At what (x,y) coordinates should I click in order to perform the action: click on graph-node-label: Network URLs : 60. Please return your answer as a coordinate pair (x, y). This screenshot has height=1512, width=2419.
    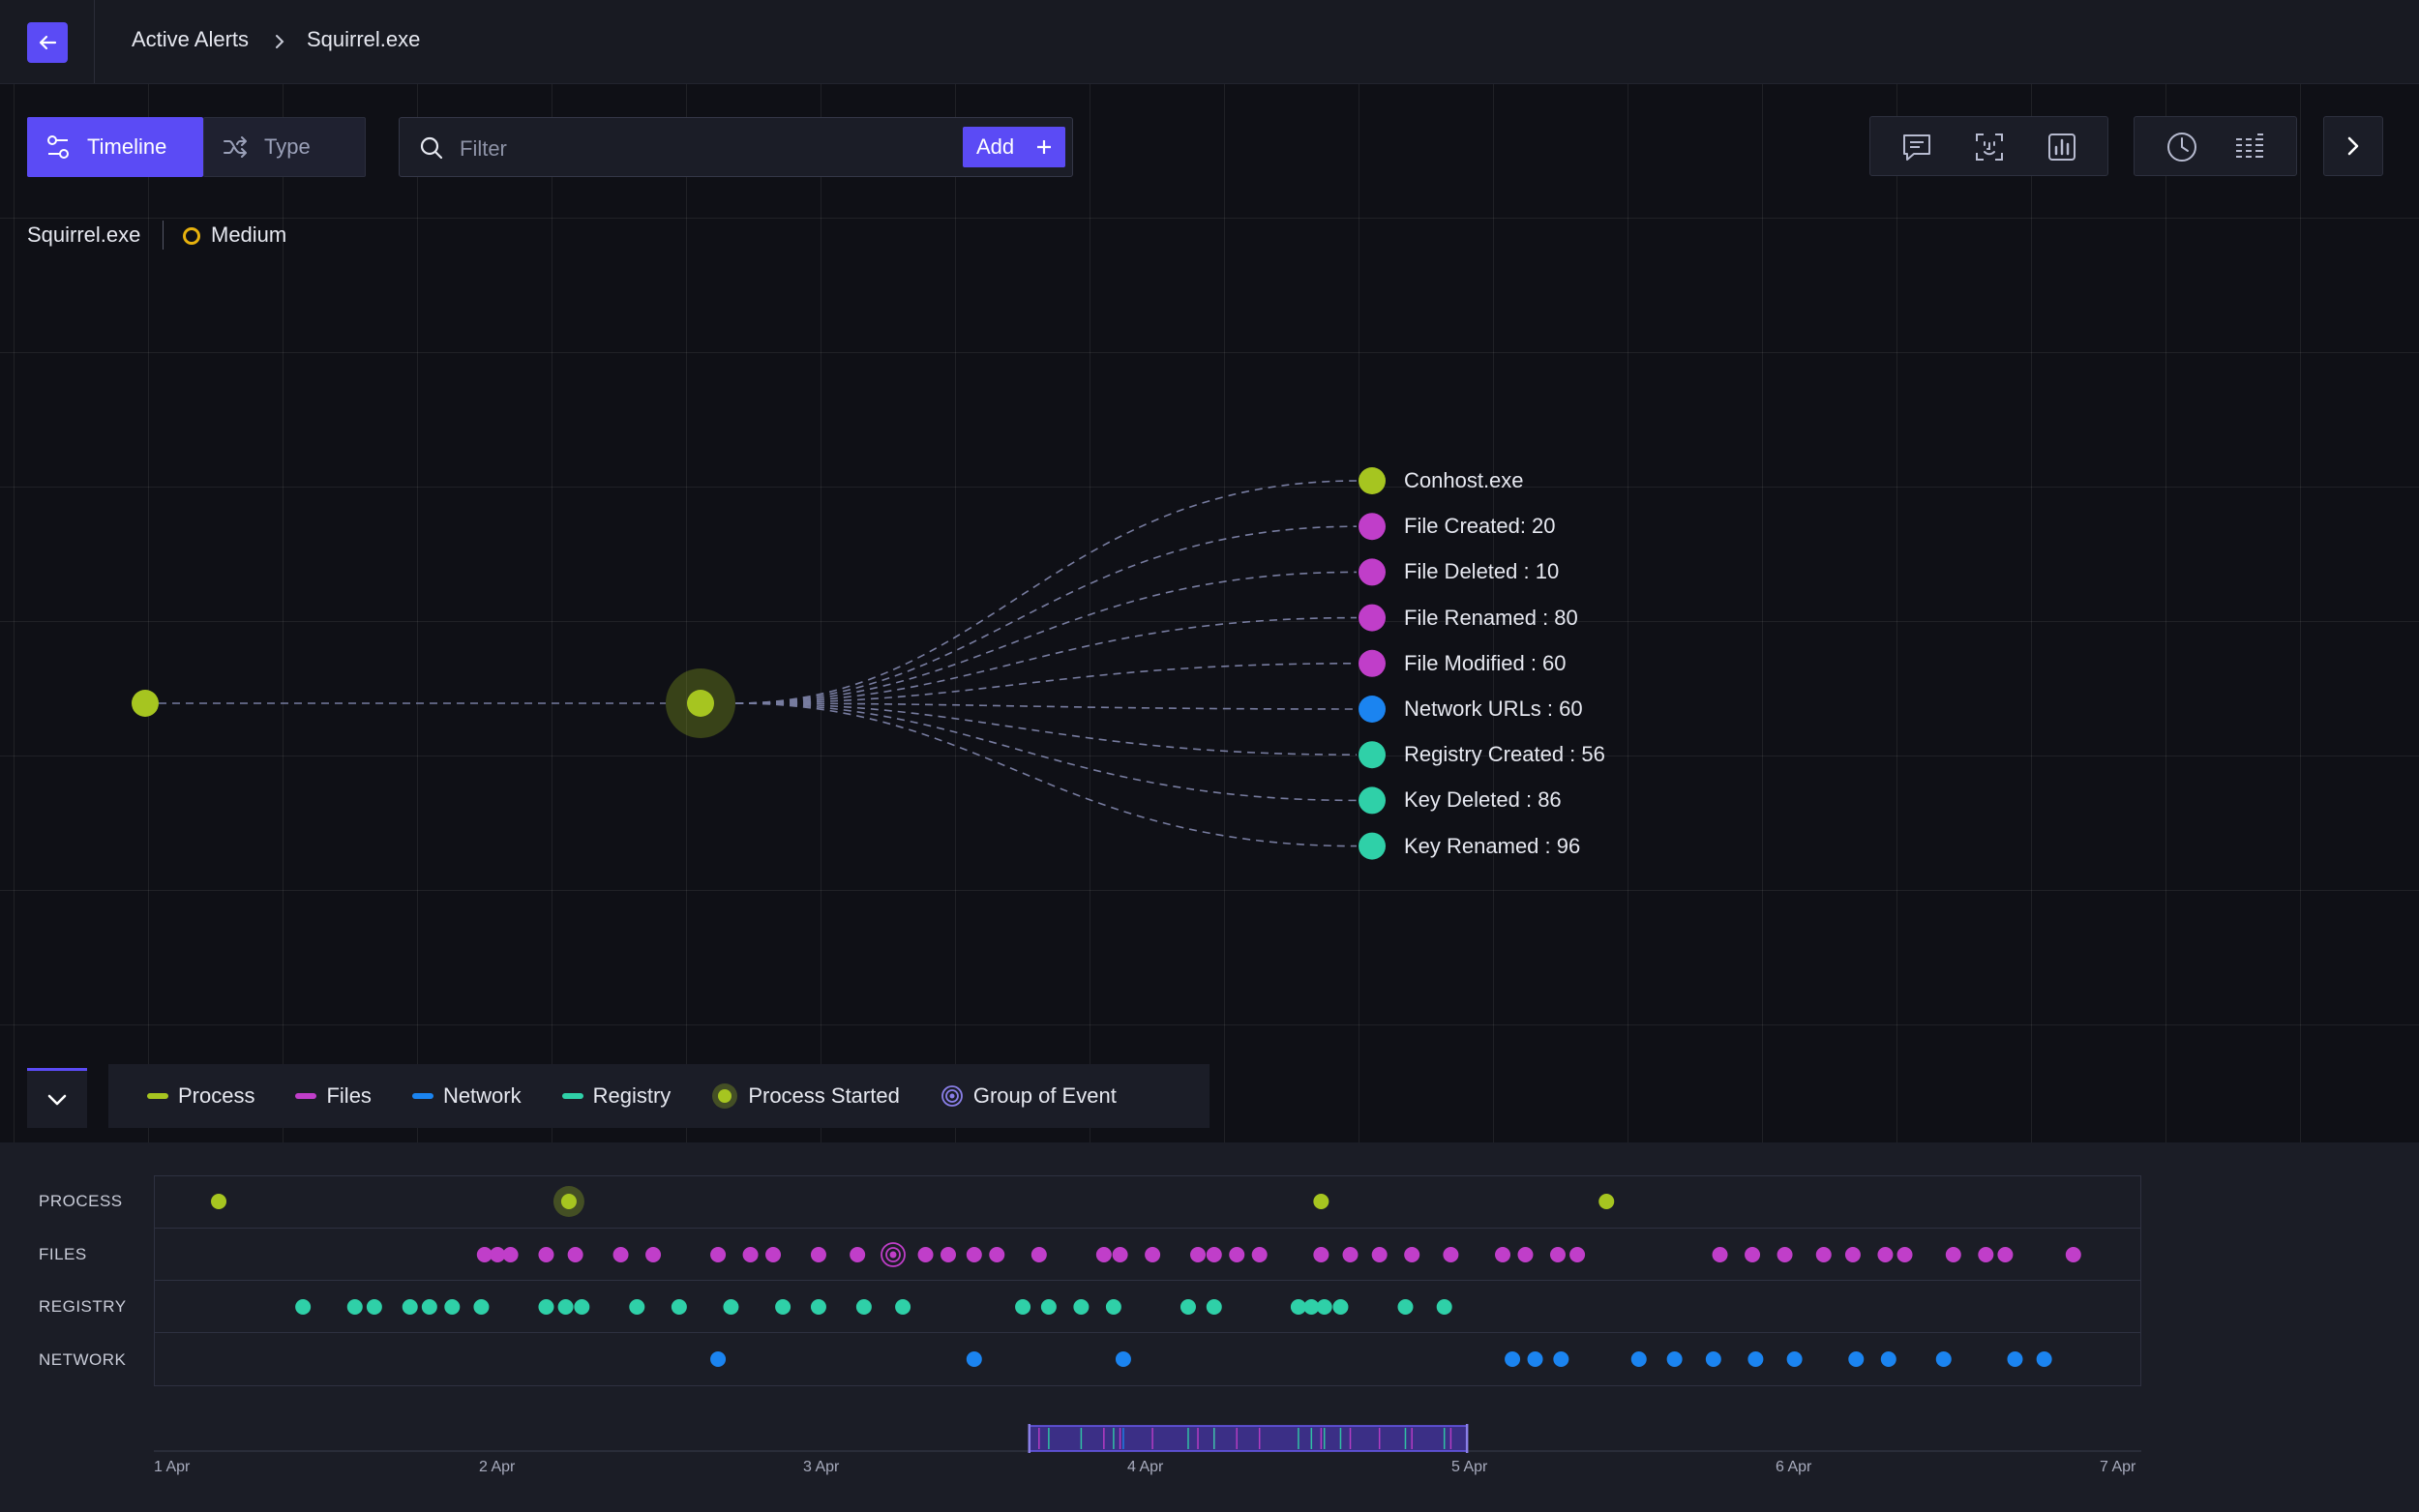
    Looking at the image, I should click on (1493, 709).